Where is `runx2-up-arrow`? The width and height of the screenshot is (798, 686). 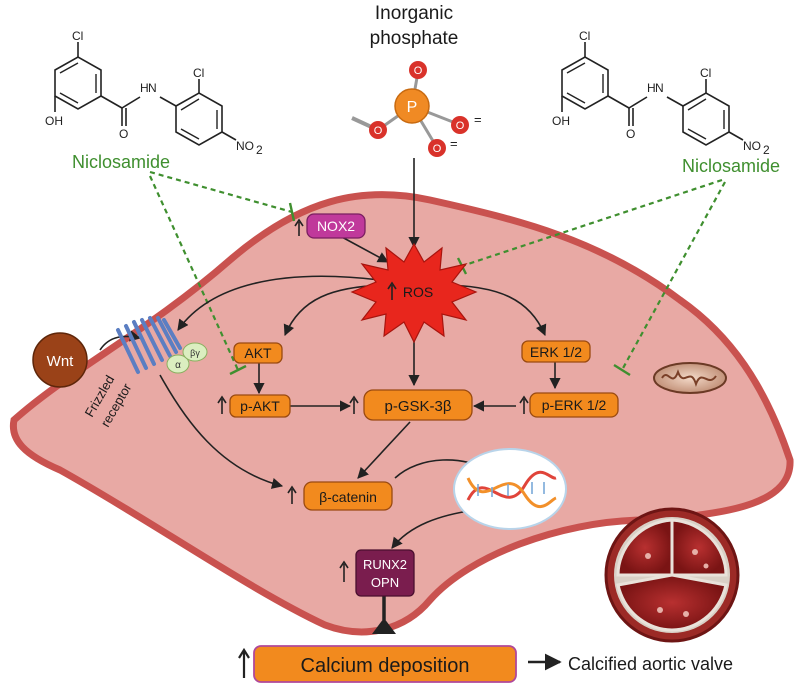
runx2-up-arrow is located at coordinates (344, 571).